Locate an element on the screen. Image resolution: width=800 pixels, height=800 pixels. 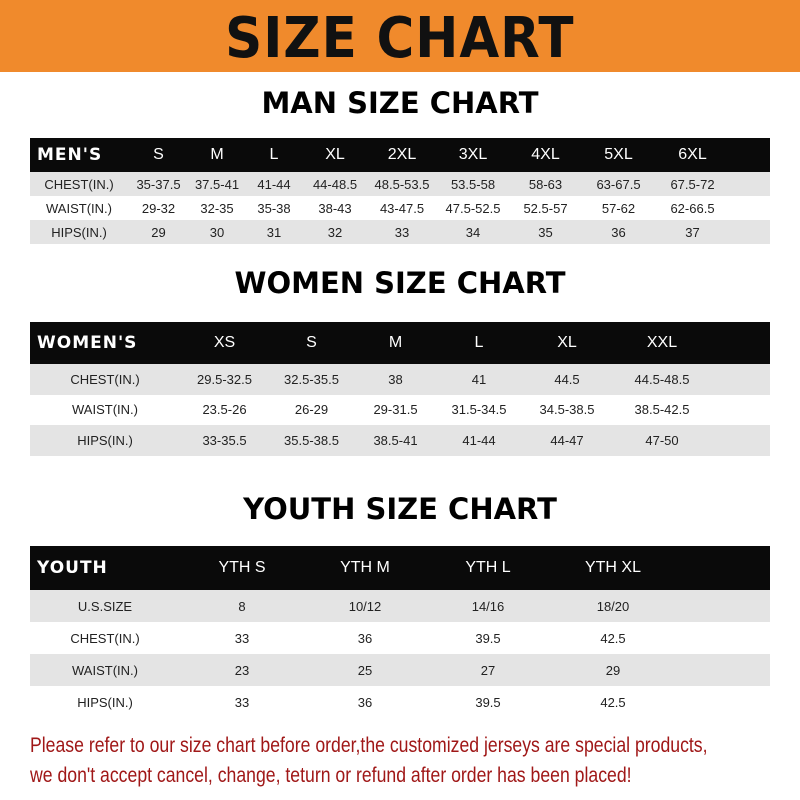
table-cell: 30 is located at coordinates (217, 232).